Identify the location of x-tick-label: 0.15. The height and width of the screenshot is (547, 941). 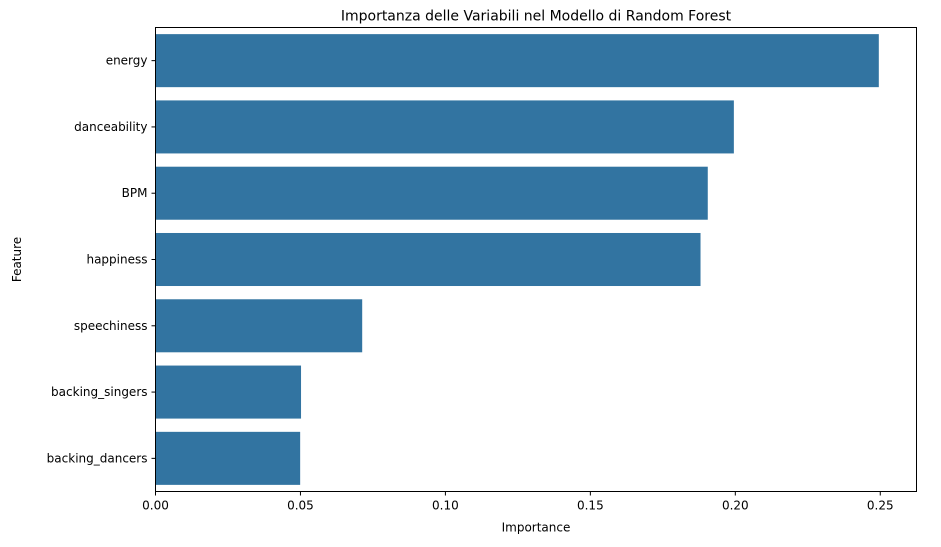
(590, 506).